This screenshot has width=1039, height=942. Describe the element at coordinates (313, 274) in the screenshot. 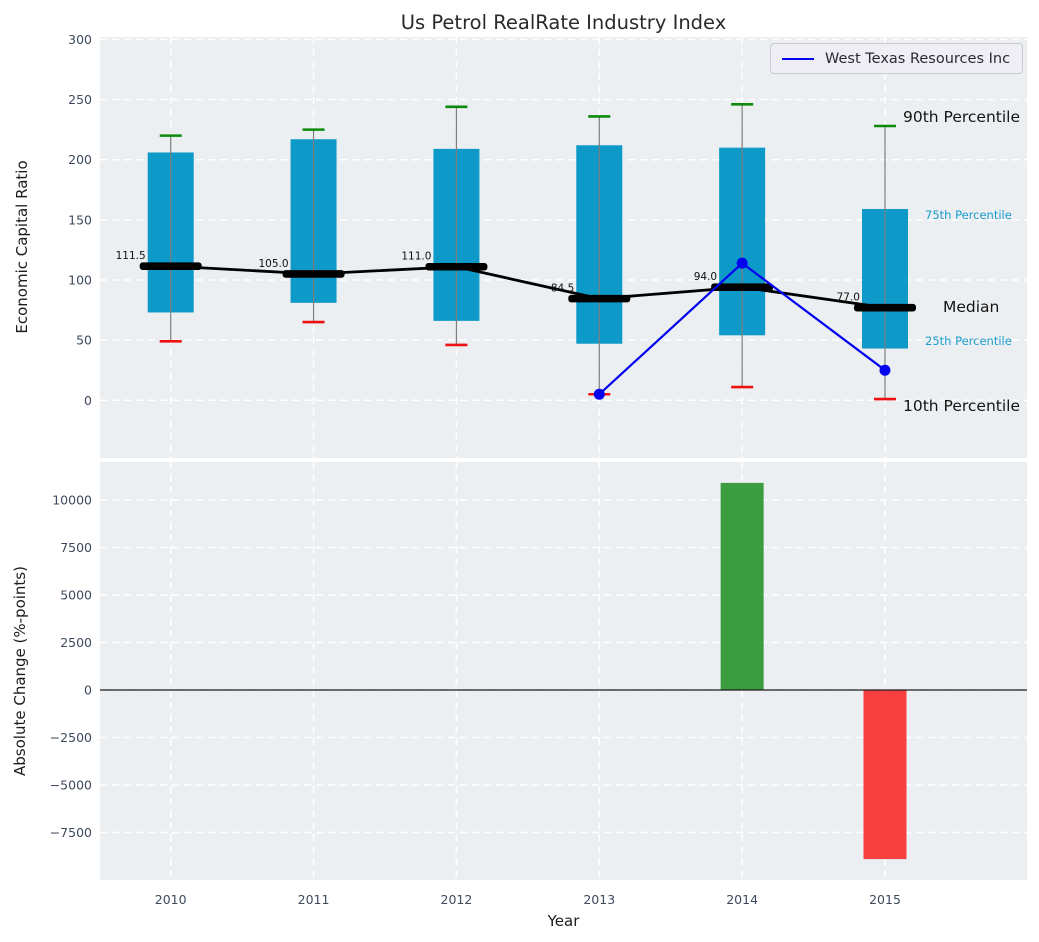

I see `median-marker-2011` at that location.